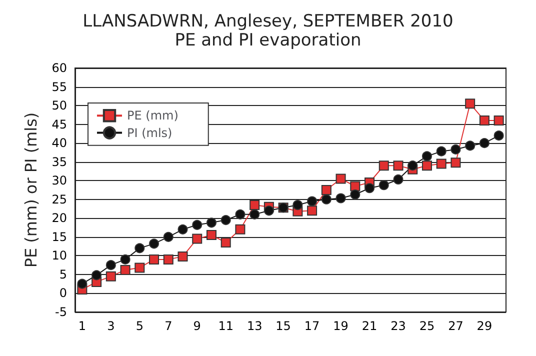 The height and width of the screenshot is (356, 536). Describe the element at coordinates (59, 181) in the screenshot. I see `y-tick-label: 30` at that location.